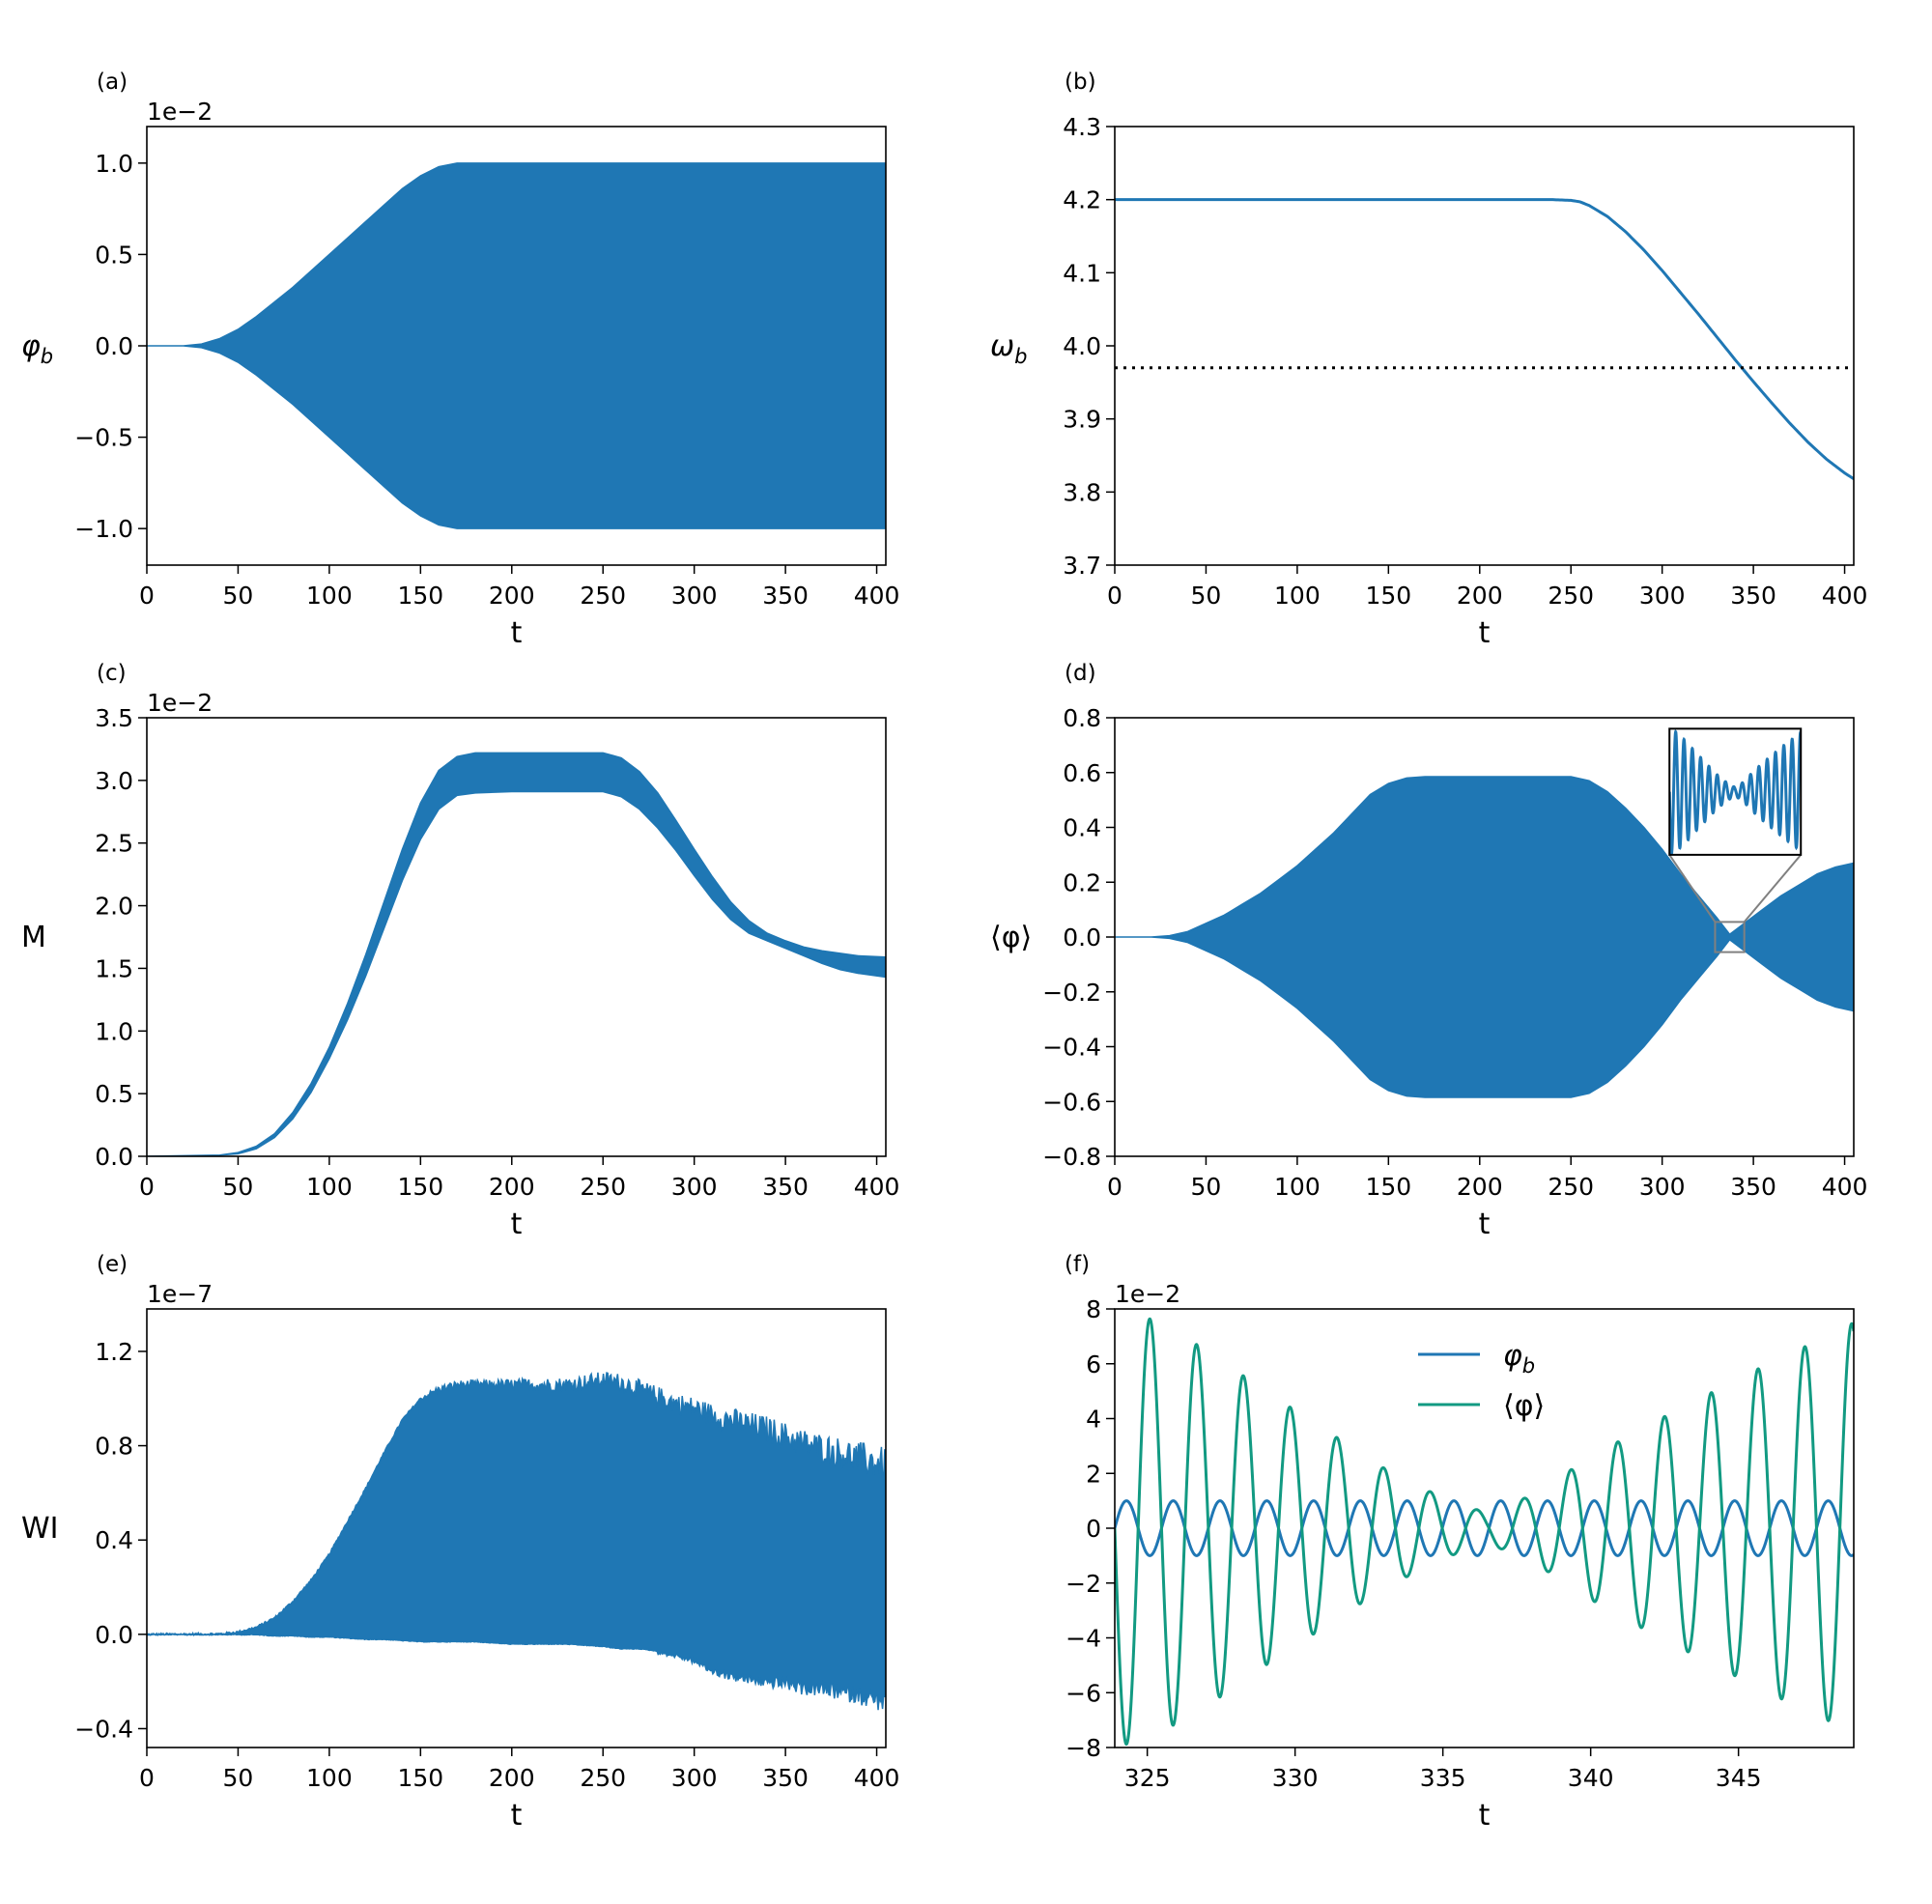  I want to click on x-tick-label: 335, so click(1443, 1778).